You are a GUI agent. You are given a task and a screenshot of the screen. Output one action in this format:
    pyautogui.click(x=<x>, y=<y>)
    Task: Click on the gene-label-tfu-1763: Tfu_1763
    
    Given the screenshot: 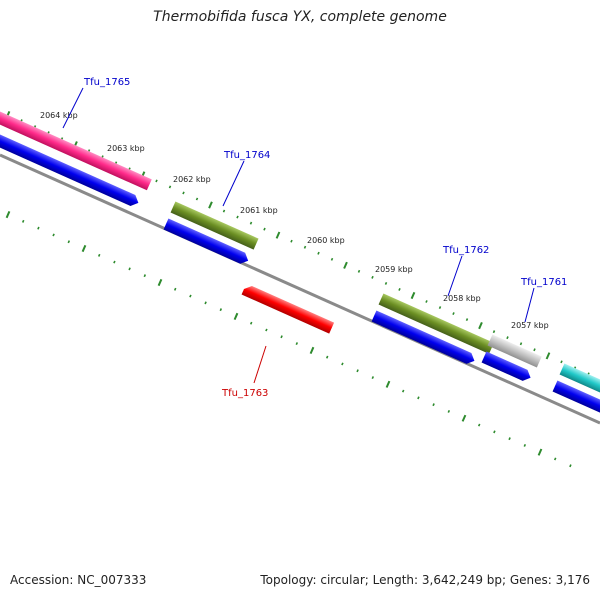 What is the action you would take?
    pyautogui.click(x=244, y=393)
    